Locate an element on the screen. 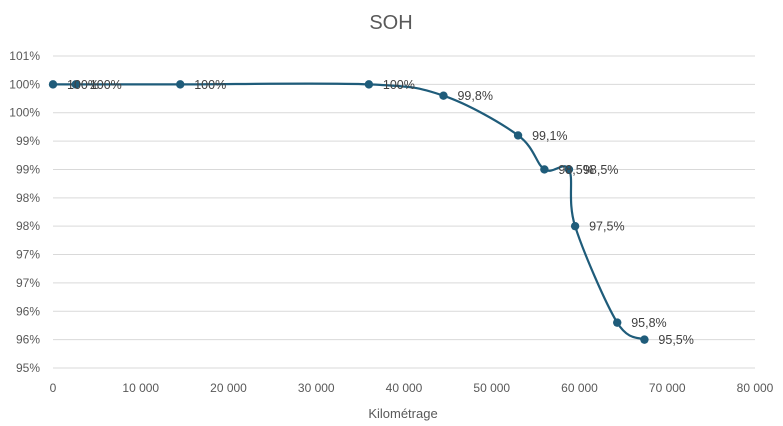 The height and width of the screenshot is (426, 783). x-tick-label: 0 is located at coordinates (53, 388).